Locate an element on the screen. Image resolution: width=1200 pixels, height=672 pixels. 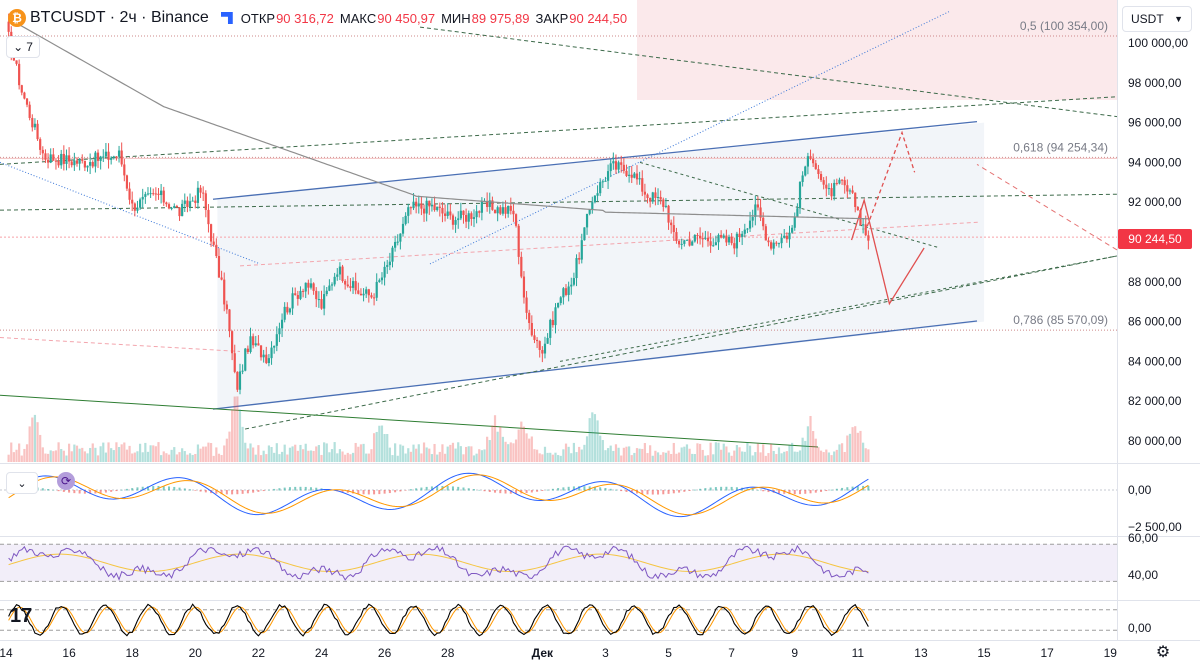
symbol-title: BTCUSDT · 2ч · Binance is located at coordinates (119, 17).